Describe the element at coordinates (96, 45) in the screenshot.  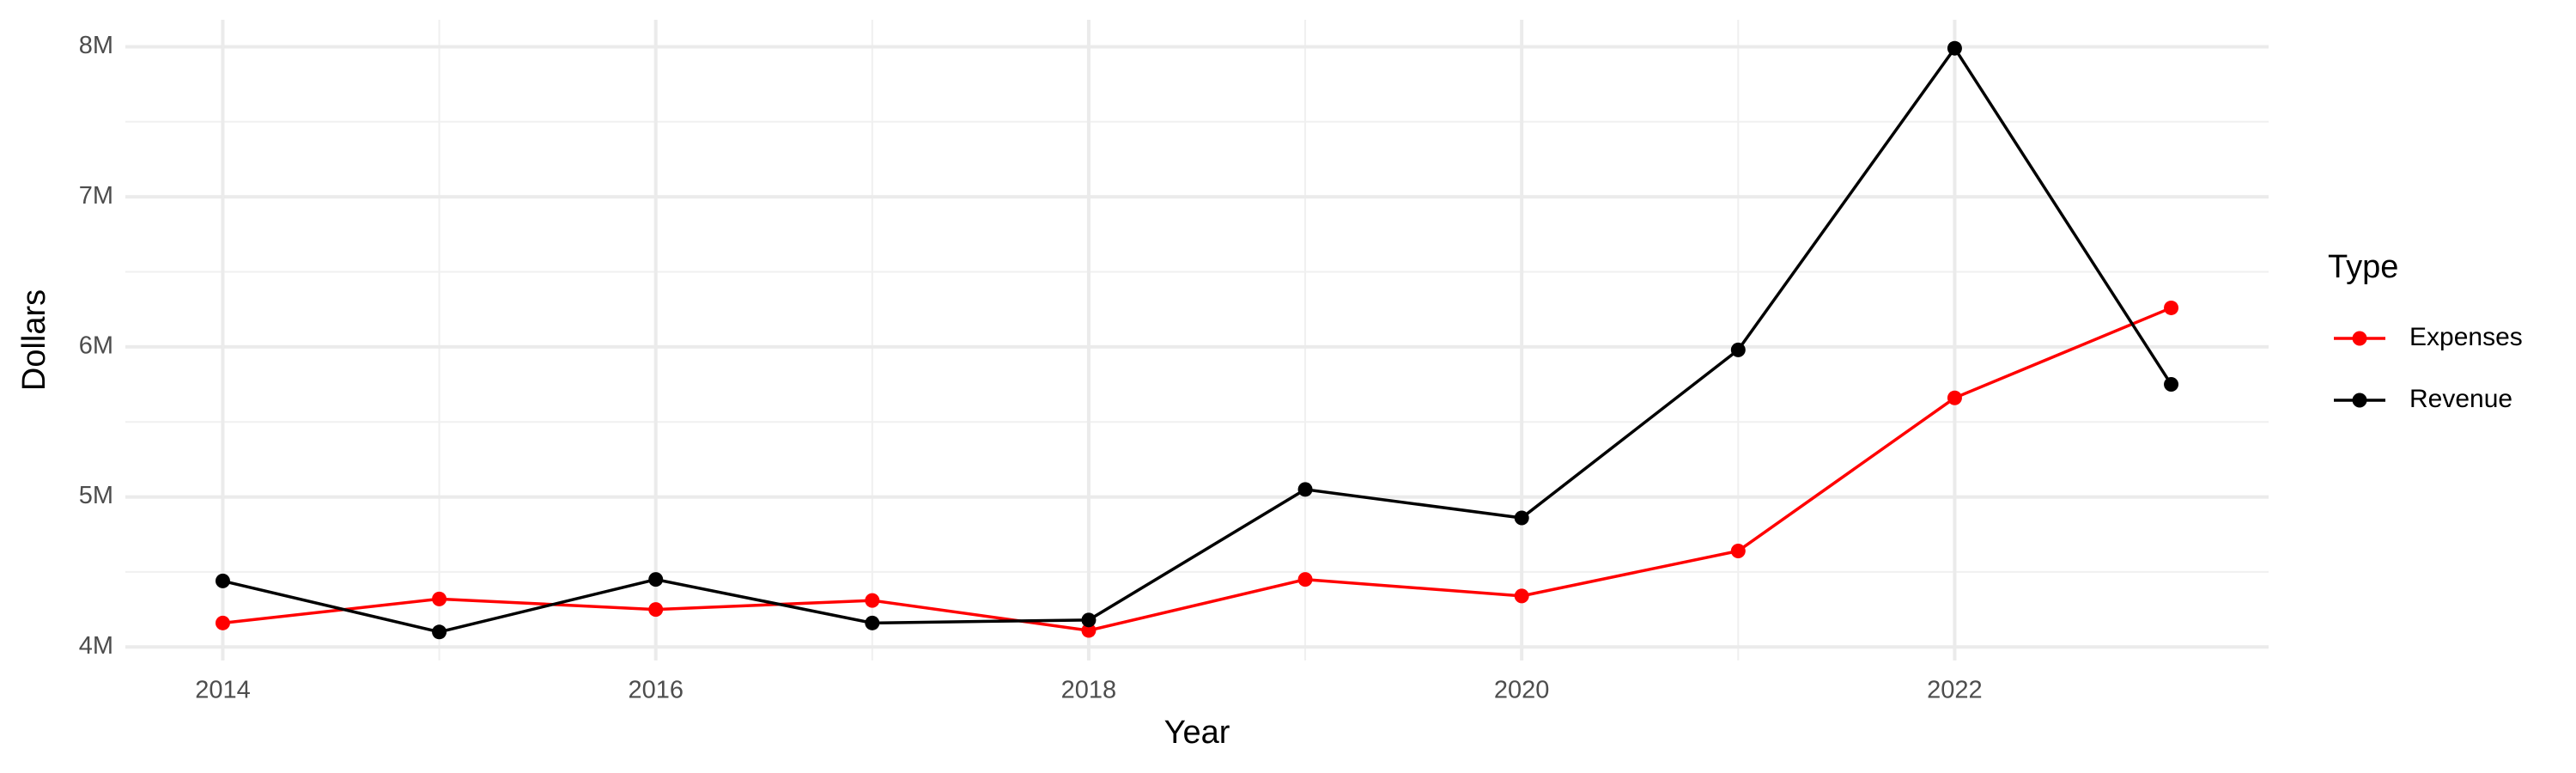
I see `y-tick-label: 8M` at that location.